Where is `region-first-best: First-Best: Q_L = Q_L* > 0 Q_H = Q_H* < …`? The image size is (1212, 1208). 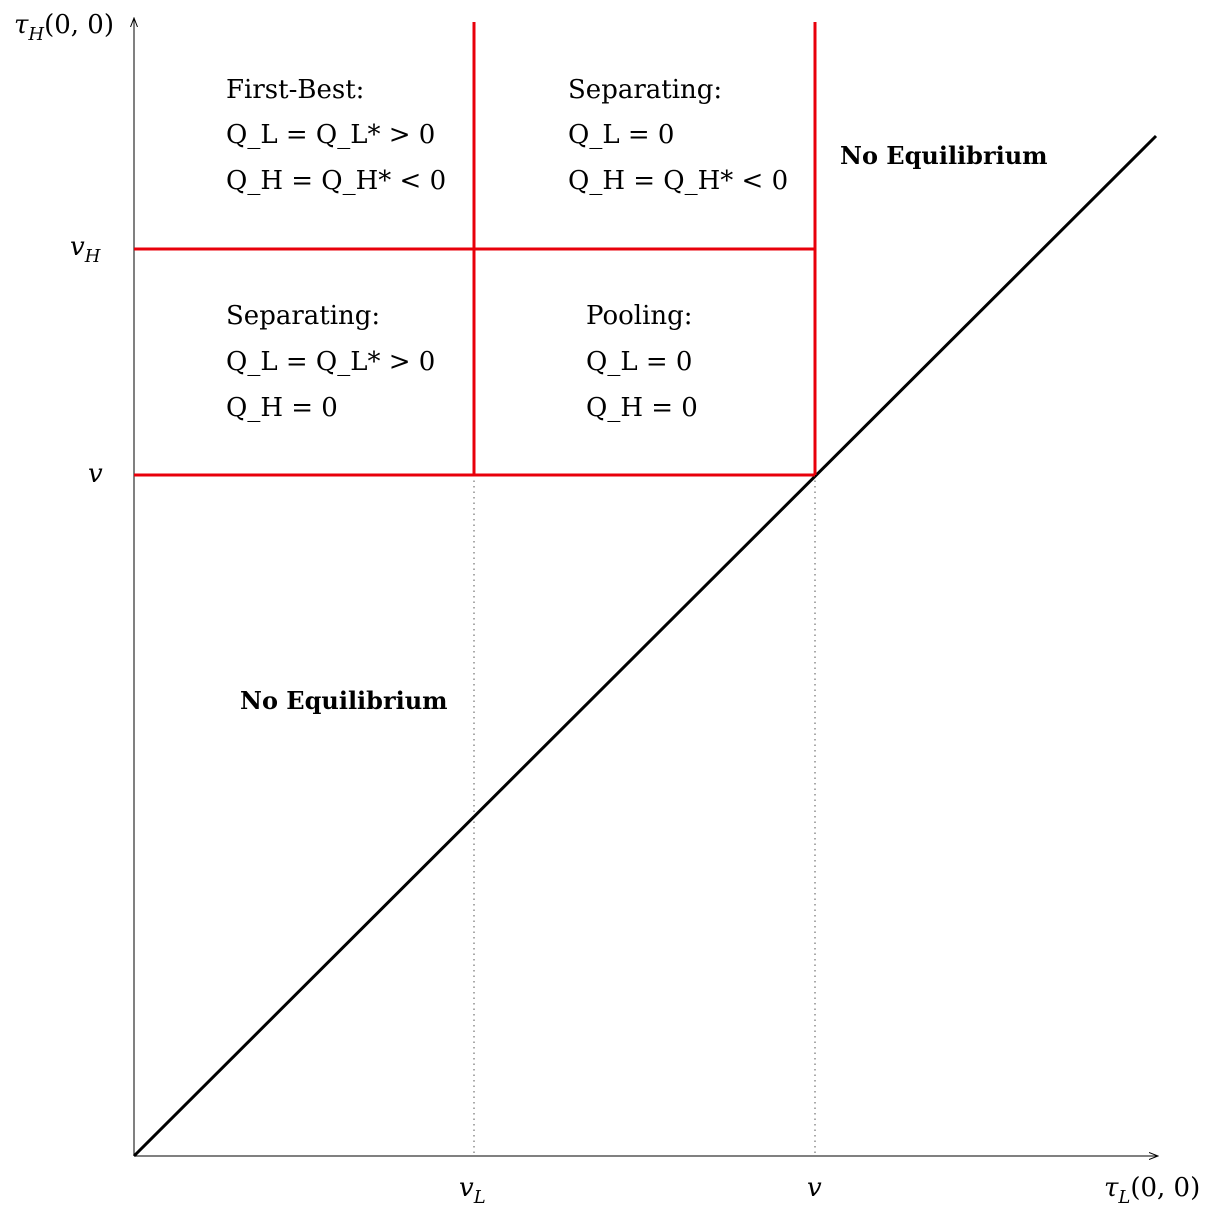
region-first-best: First-Best: Q_L = Q_L* > 0 Q_H = Q_H* < … is located at coordinates (336, 135).